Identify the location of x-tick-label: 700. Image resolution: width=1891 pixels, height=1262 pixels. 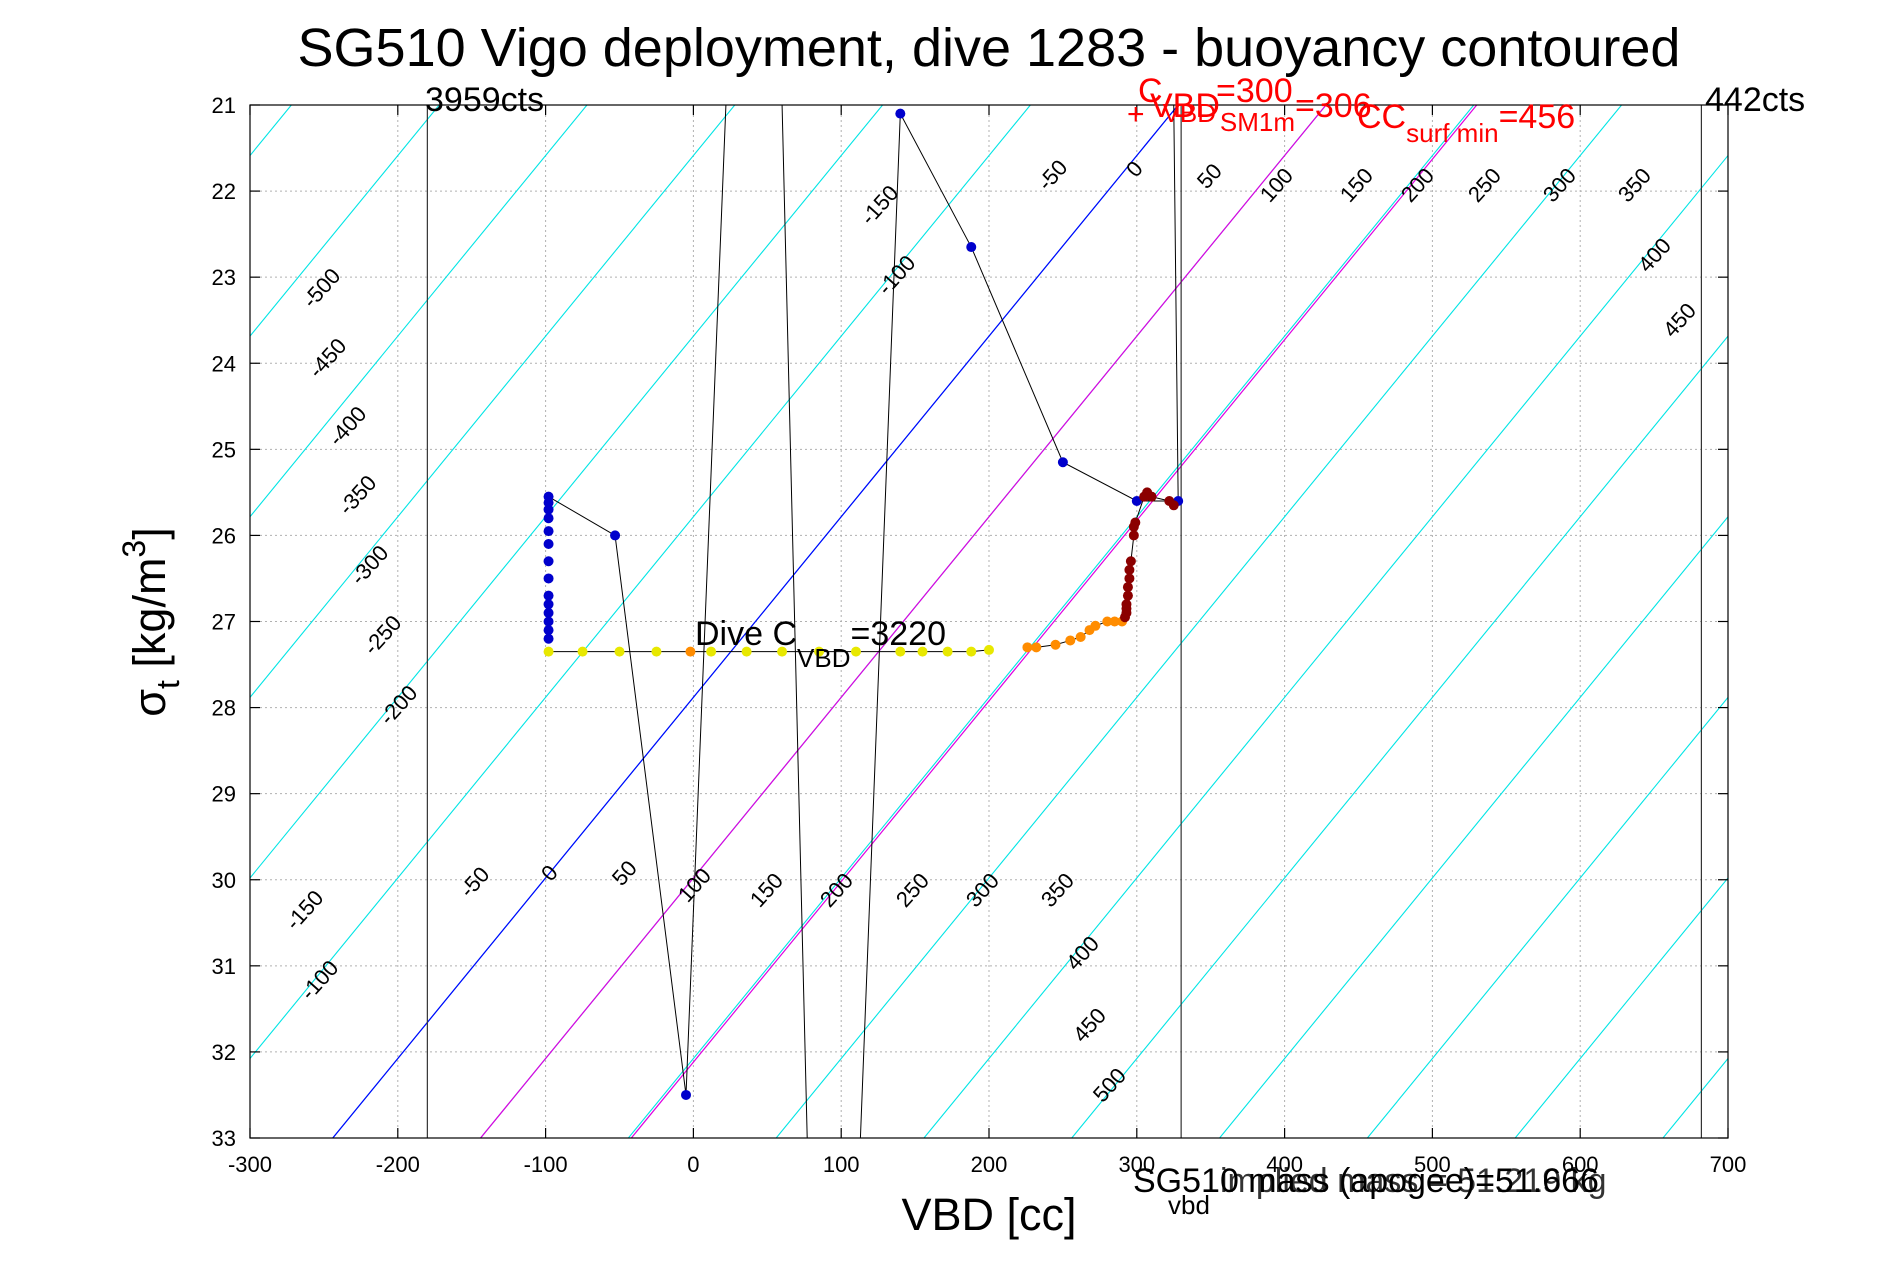
(1728, 1164).